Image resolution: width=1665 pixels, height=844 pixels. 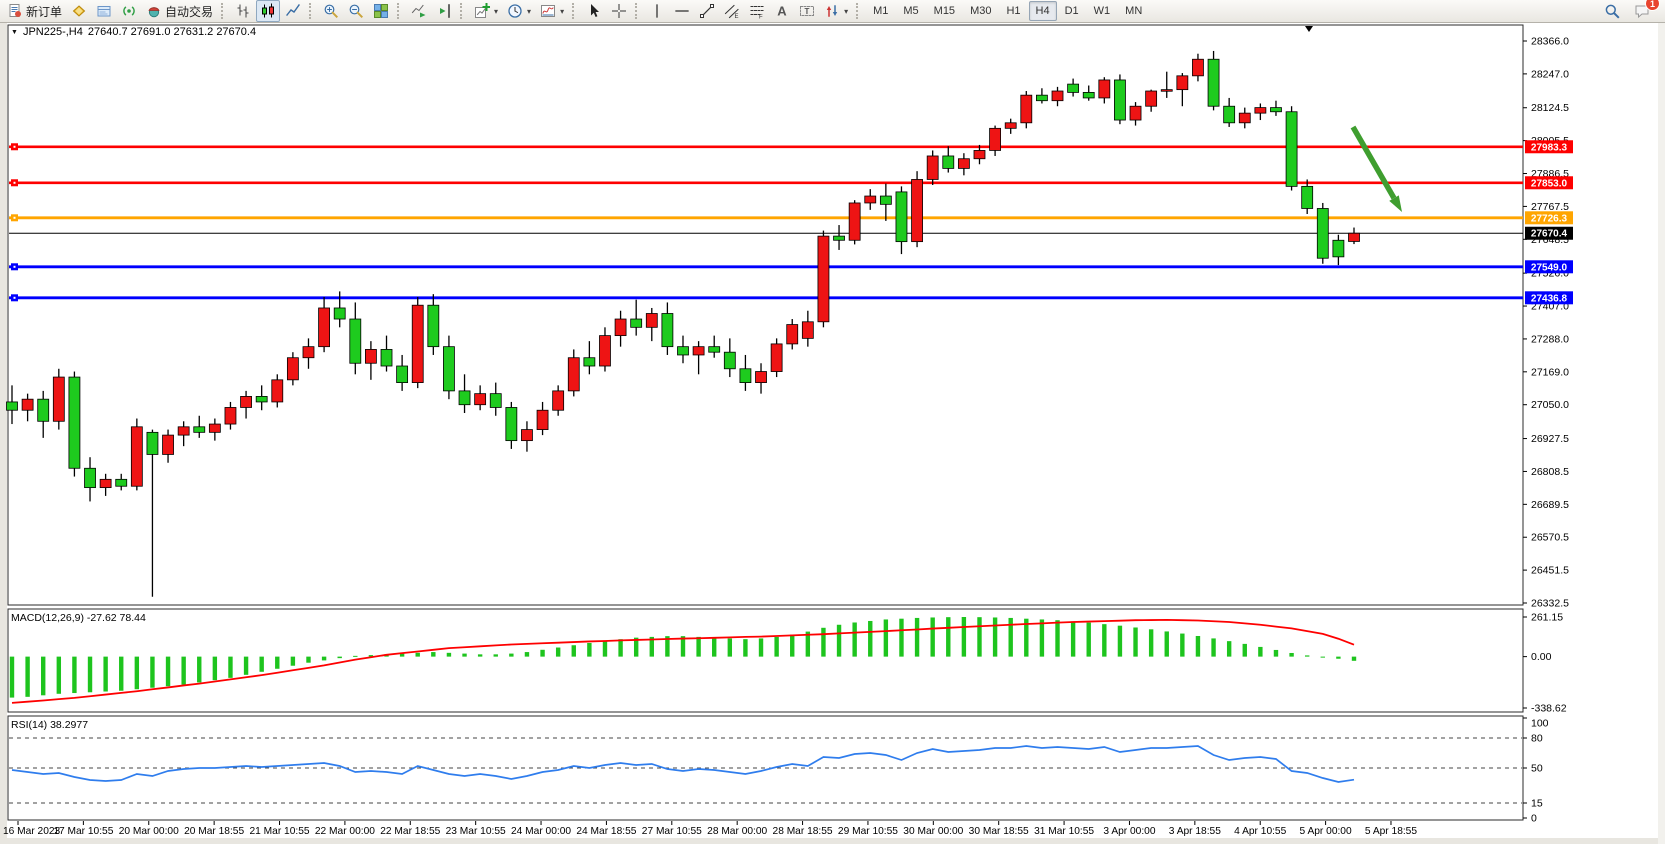 What do you see at coordinates (129, 11) in the screenshot?
I see `signal-button` at bounding box center [129, 11].